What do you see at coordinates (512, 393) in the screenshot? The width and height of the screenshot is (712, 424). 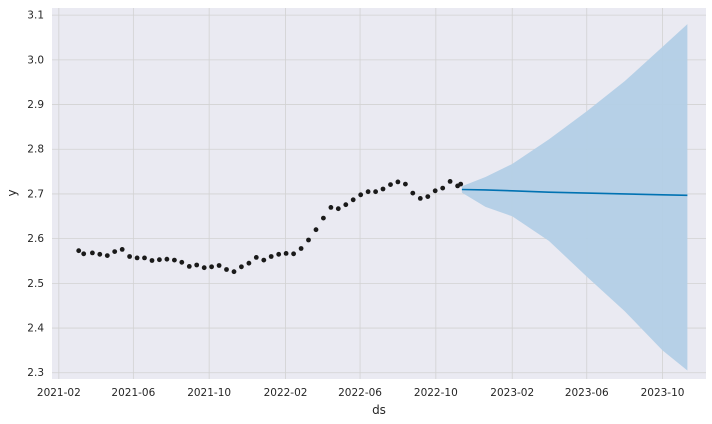 I see `x-tick-label: 2023-02` at bounding box center [512, 393].